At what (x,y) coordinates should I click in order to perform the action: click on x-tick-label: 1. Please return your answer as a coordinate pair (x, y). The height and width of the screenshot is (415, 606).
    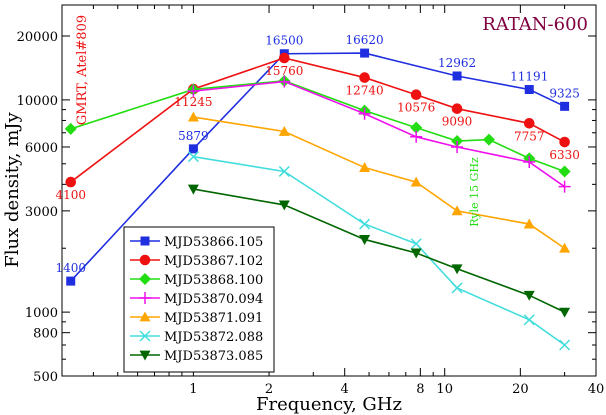
    Looking at the image, I should click on (193, 389).